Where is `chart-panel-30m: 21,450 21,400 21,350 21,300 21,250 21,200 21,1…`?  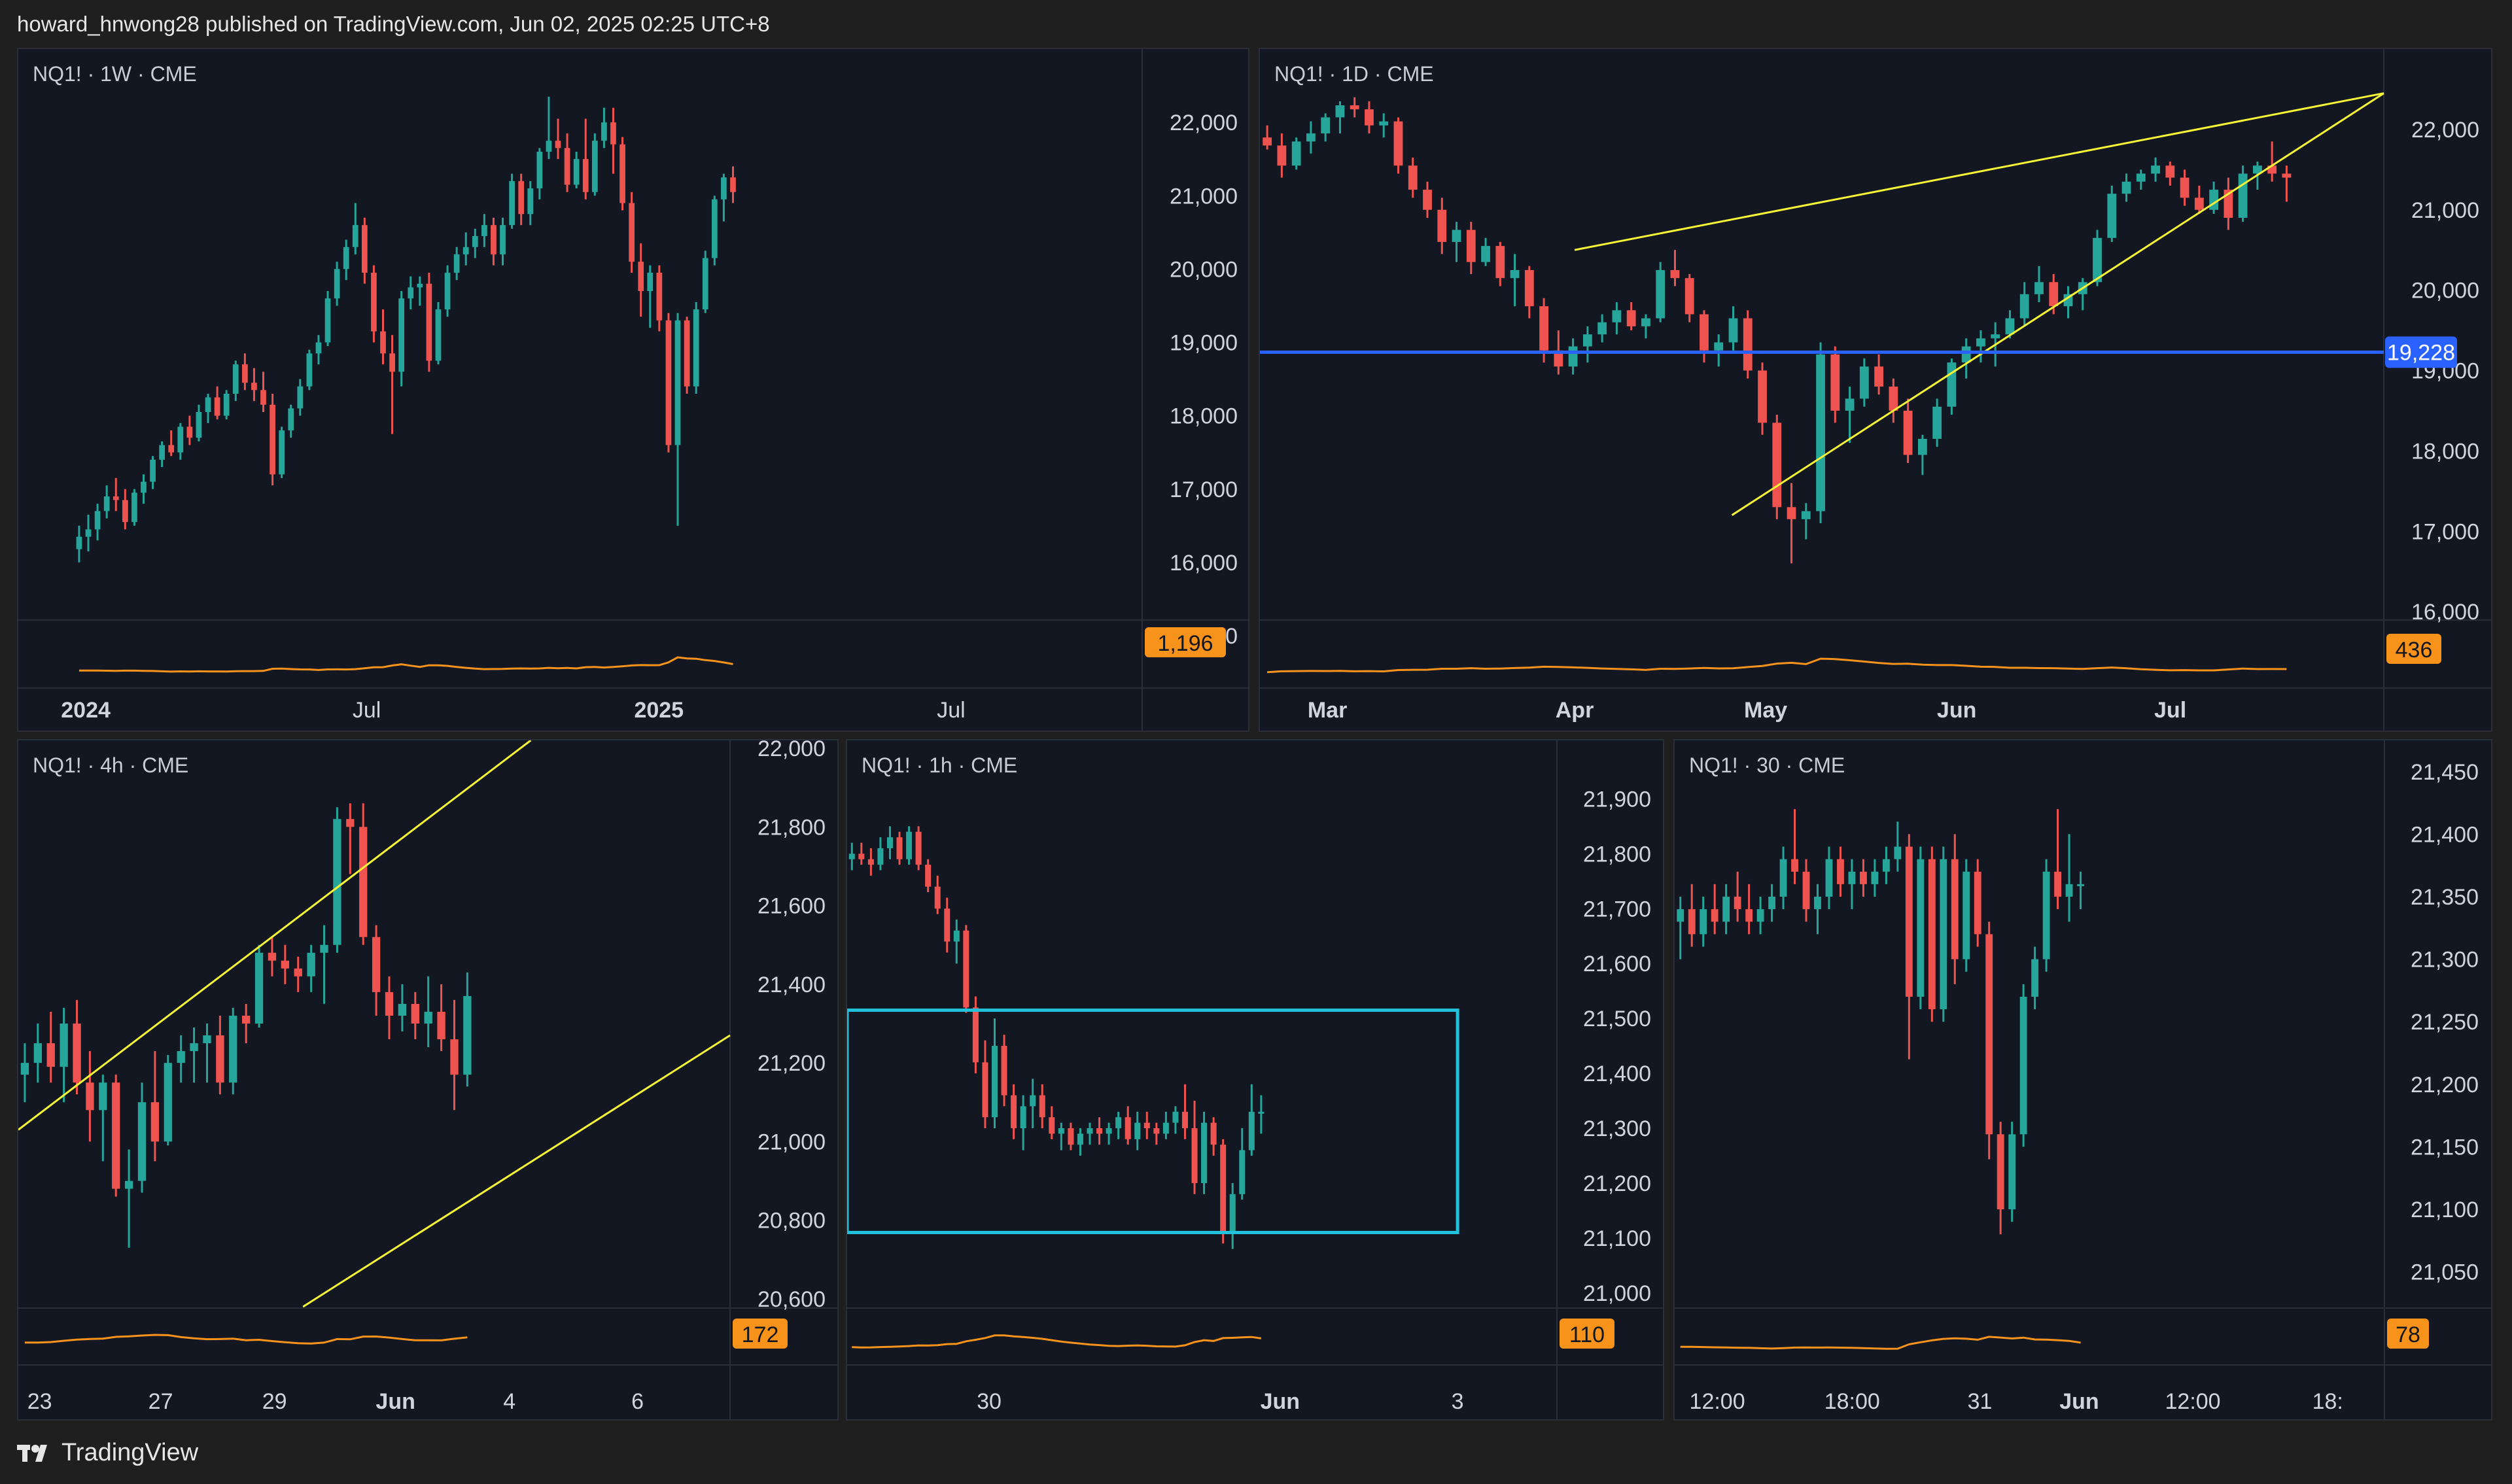
chart-panel-30m: 21,450 21,400 21,350 21,300 21,250 21,200 21,1… is located at coordinates (2082, 1080).